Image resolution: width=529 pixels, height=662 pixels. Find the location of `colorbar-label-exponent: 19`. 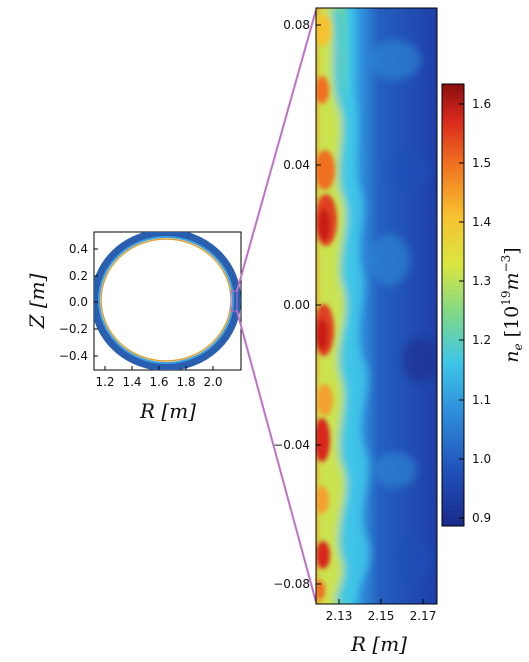

colorbar-label-exponent: 19 is located at coordinates (506, 297).